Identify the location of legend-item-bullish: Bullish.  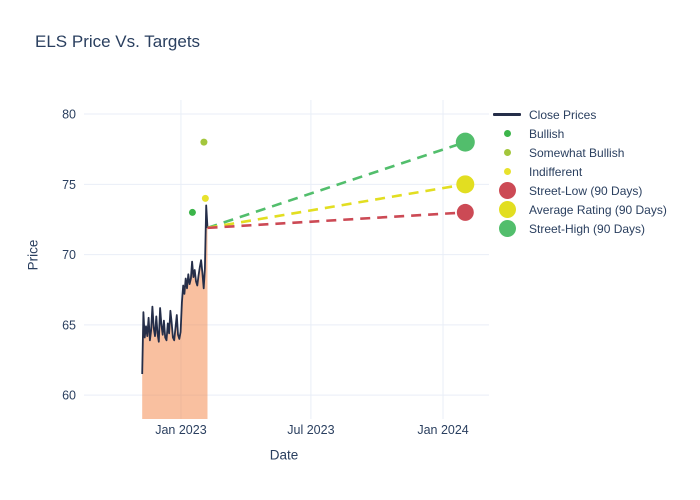
(579, 133).